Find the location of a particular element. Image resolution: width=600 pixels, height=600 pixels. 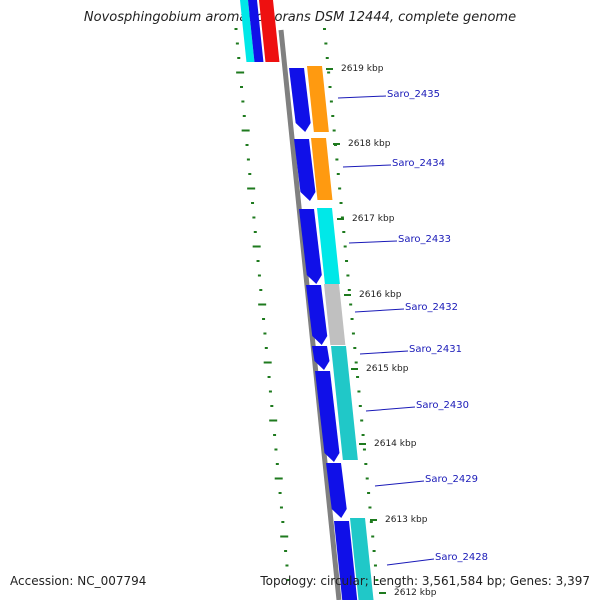

rna-block is located at coordinates (269, 31).